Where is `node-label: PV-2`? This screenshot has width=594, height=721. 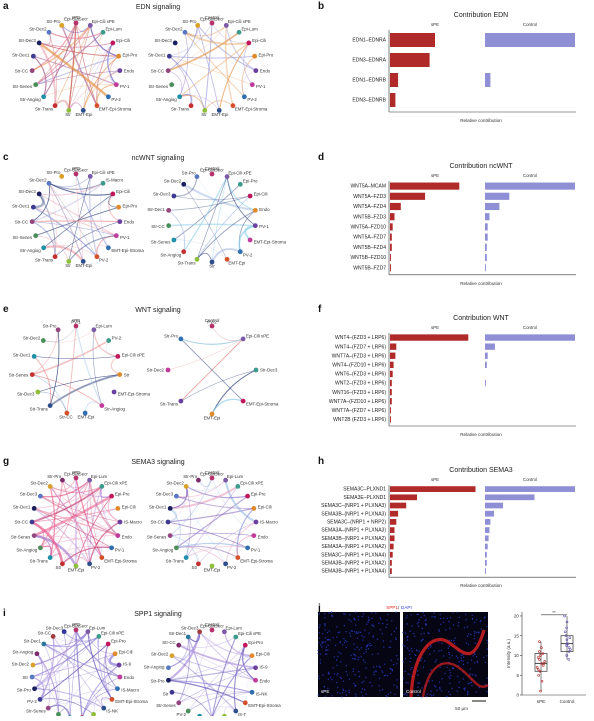
node-label: PV-2 is located at coordinates (96, 567).